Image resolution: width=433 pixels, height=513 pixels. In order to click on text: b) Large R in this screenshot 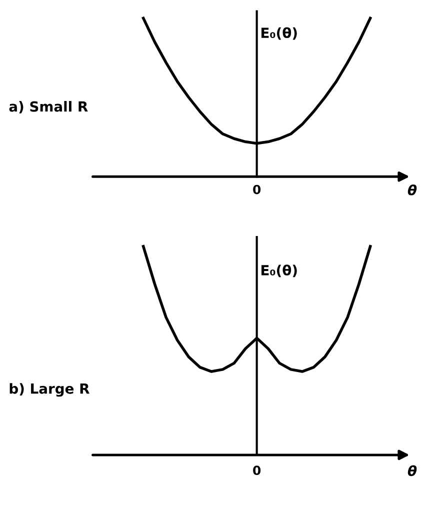, I will do `click(50, 390)`.